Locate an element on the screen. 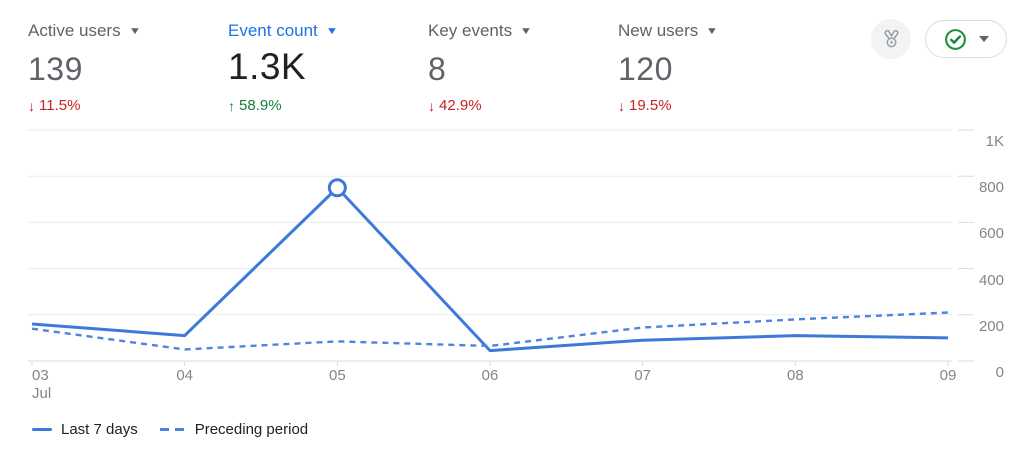 The image size is (1024, 468). metric-label-text: Key events is located at coordinates (470, 30).